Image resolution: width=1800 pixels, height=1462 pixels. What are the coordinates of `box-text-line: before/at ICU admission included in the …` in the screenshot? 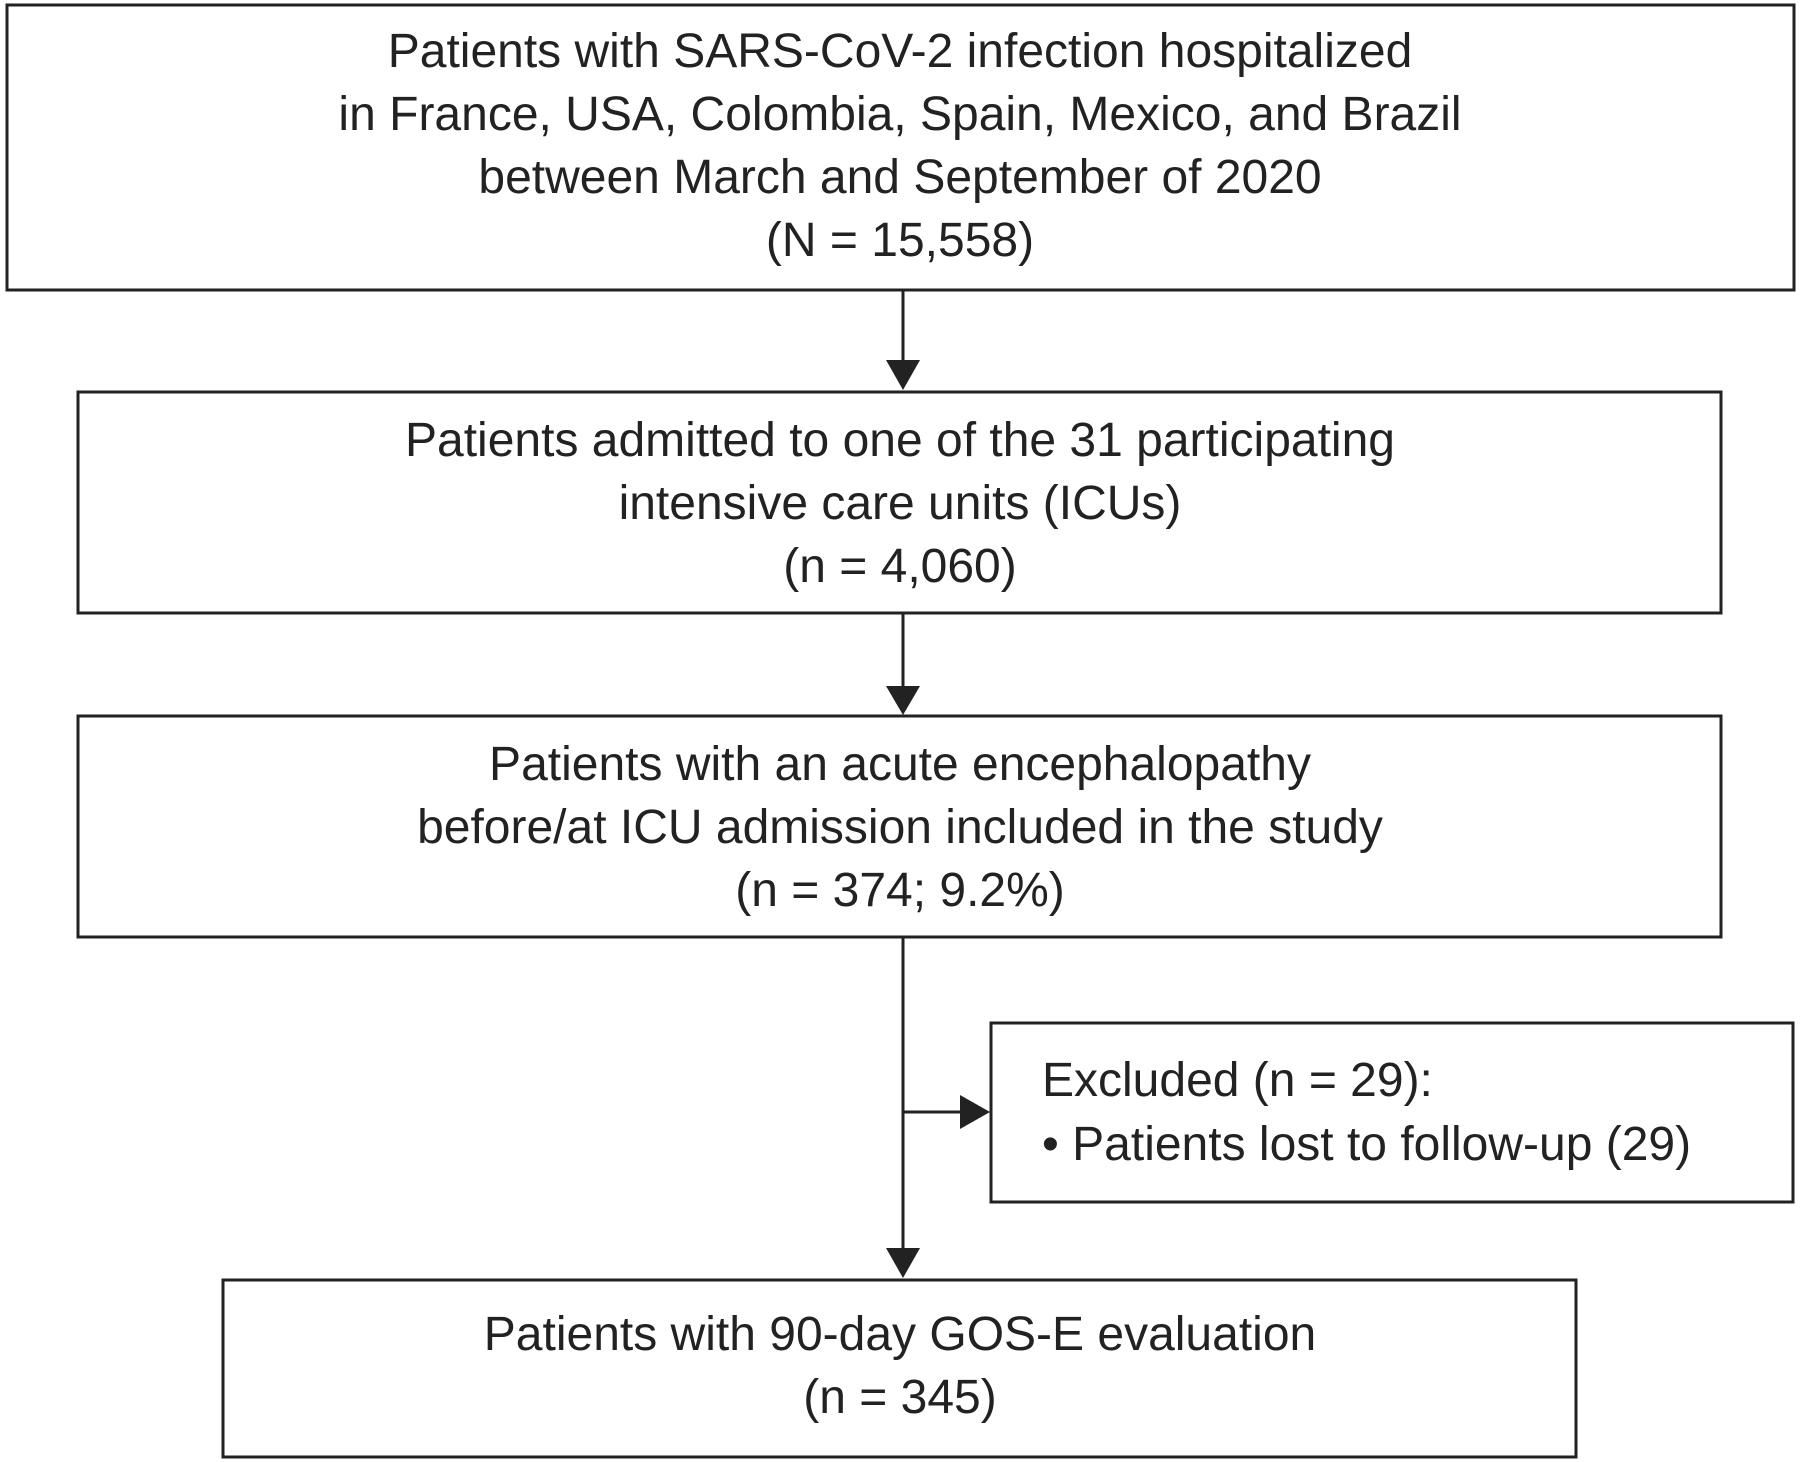 It's located at (900, 827).